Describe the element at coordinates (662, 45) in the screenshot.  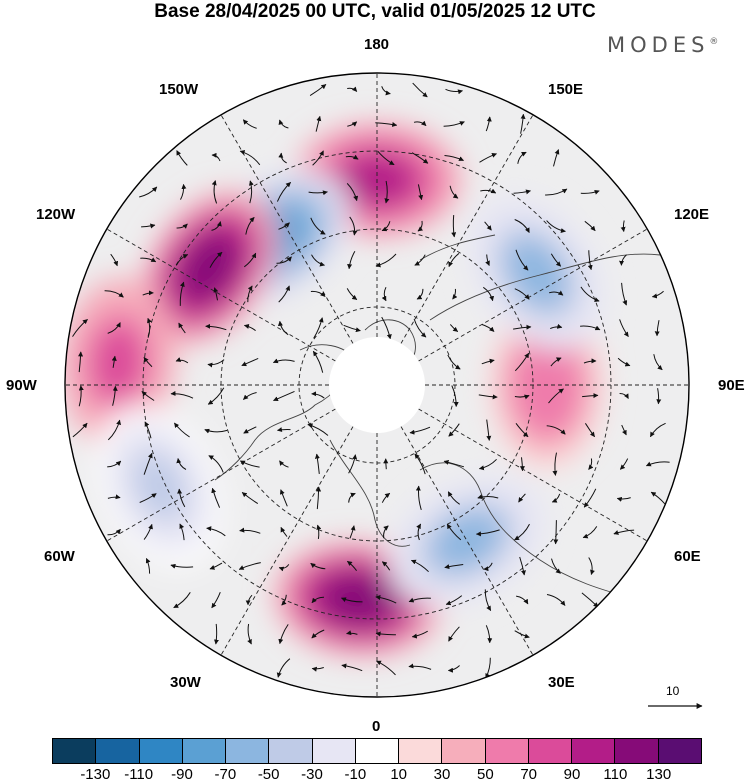
I see `modes-logo: MODES®` at that location.